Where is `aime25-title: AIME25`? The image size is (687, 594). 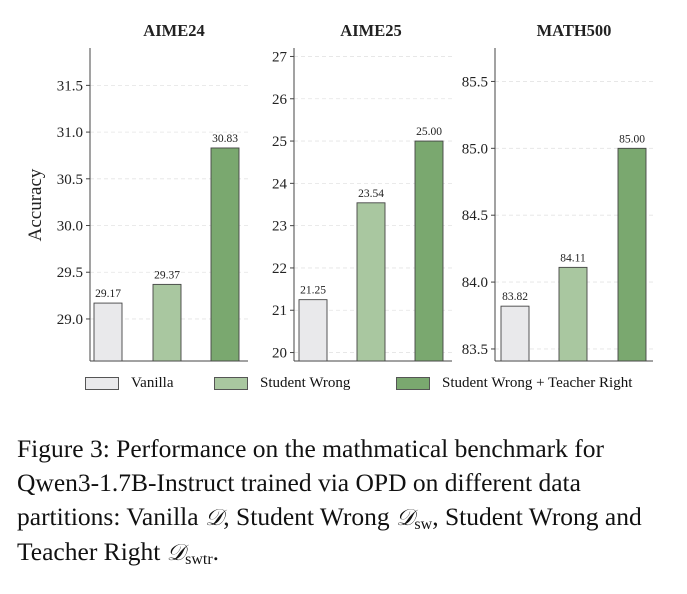
aime25-title: AIME25 is located at coordinates (370, 30).